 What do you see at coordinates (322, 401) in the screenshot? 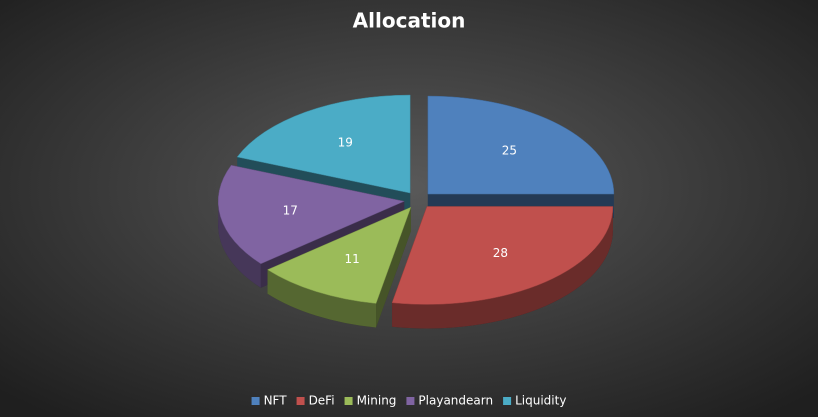
I see `legend-label: DeFi` at bounding box center [322, 401].